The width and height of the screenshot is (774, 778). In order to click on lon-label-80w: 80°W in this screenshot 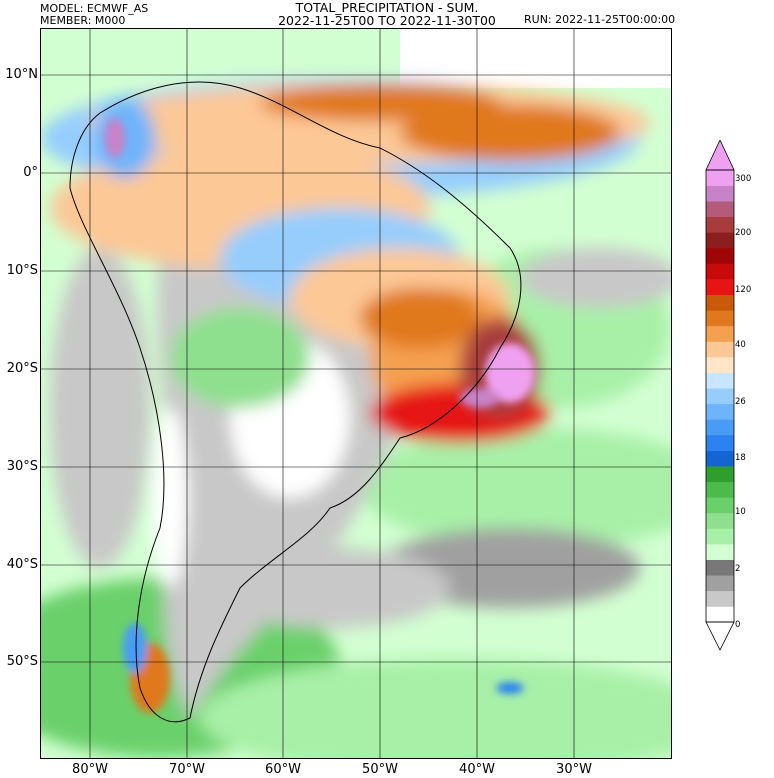, I will do `click(90, 769)`.